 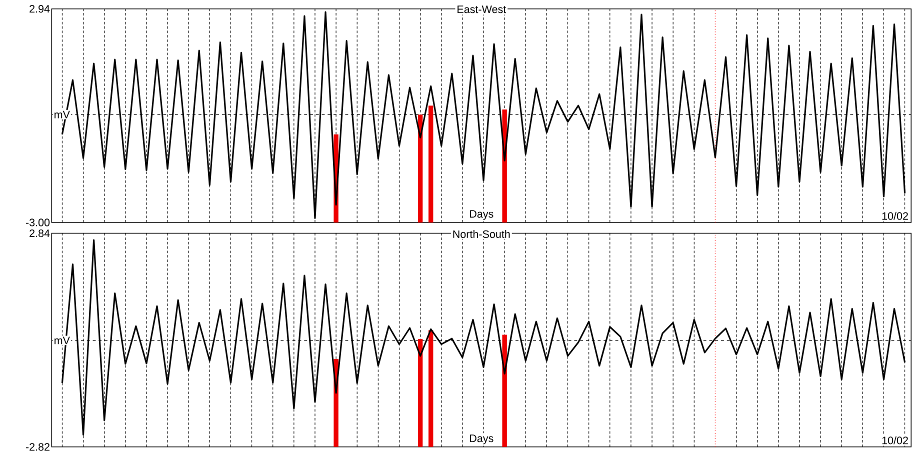 What do you see at coordinates (38, 447) in the screenshot?
I see `y-tick-label: -2.82` at bounding box center [38, 447].